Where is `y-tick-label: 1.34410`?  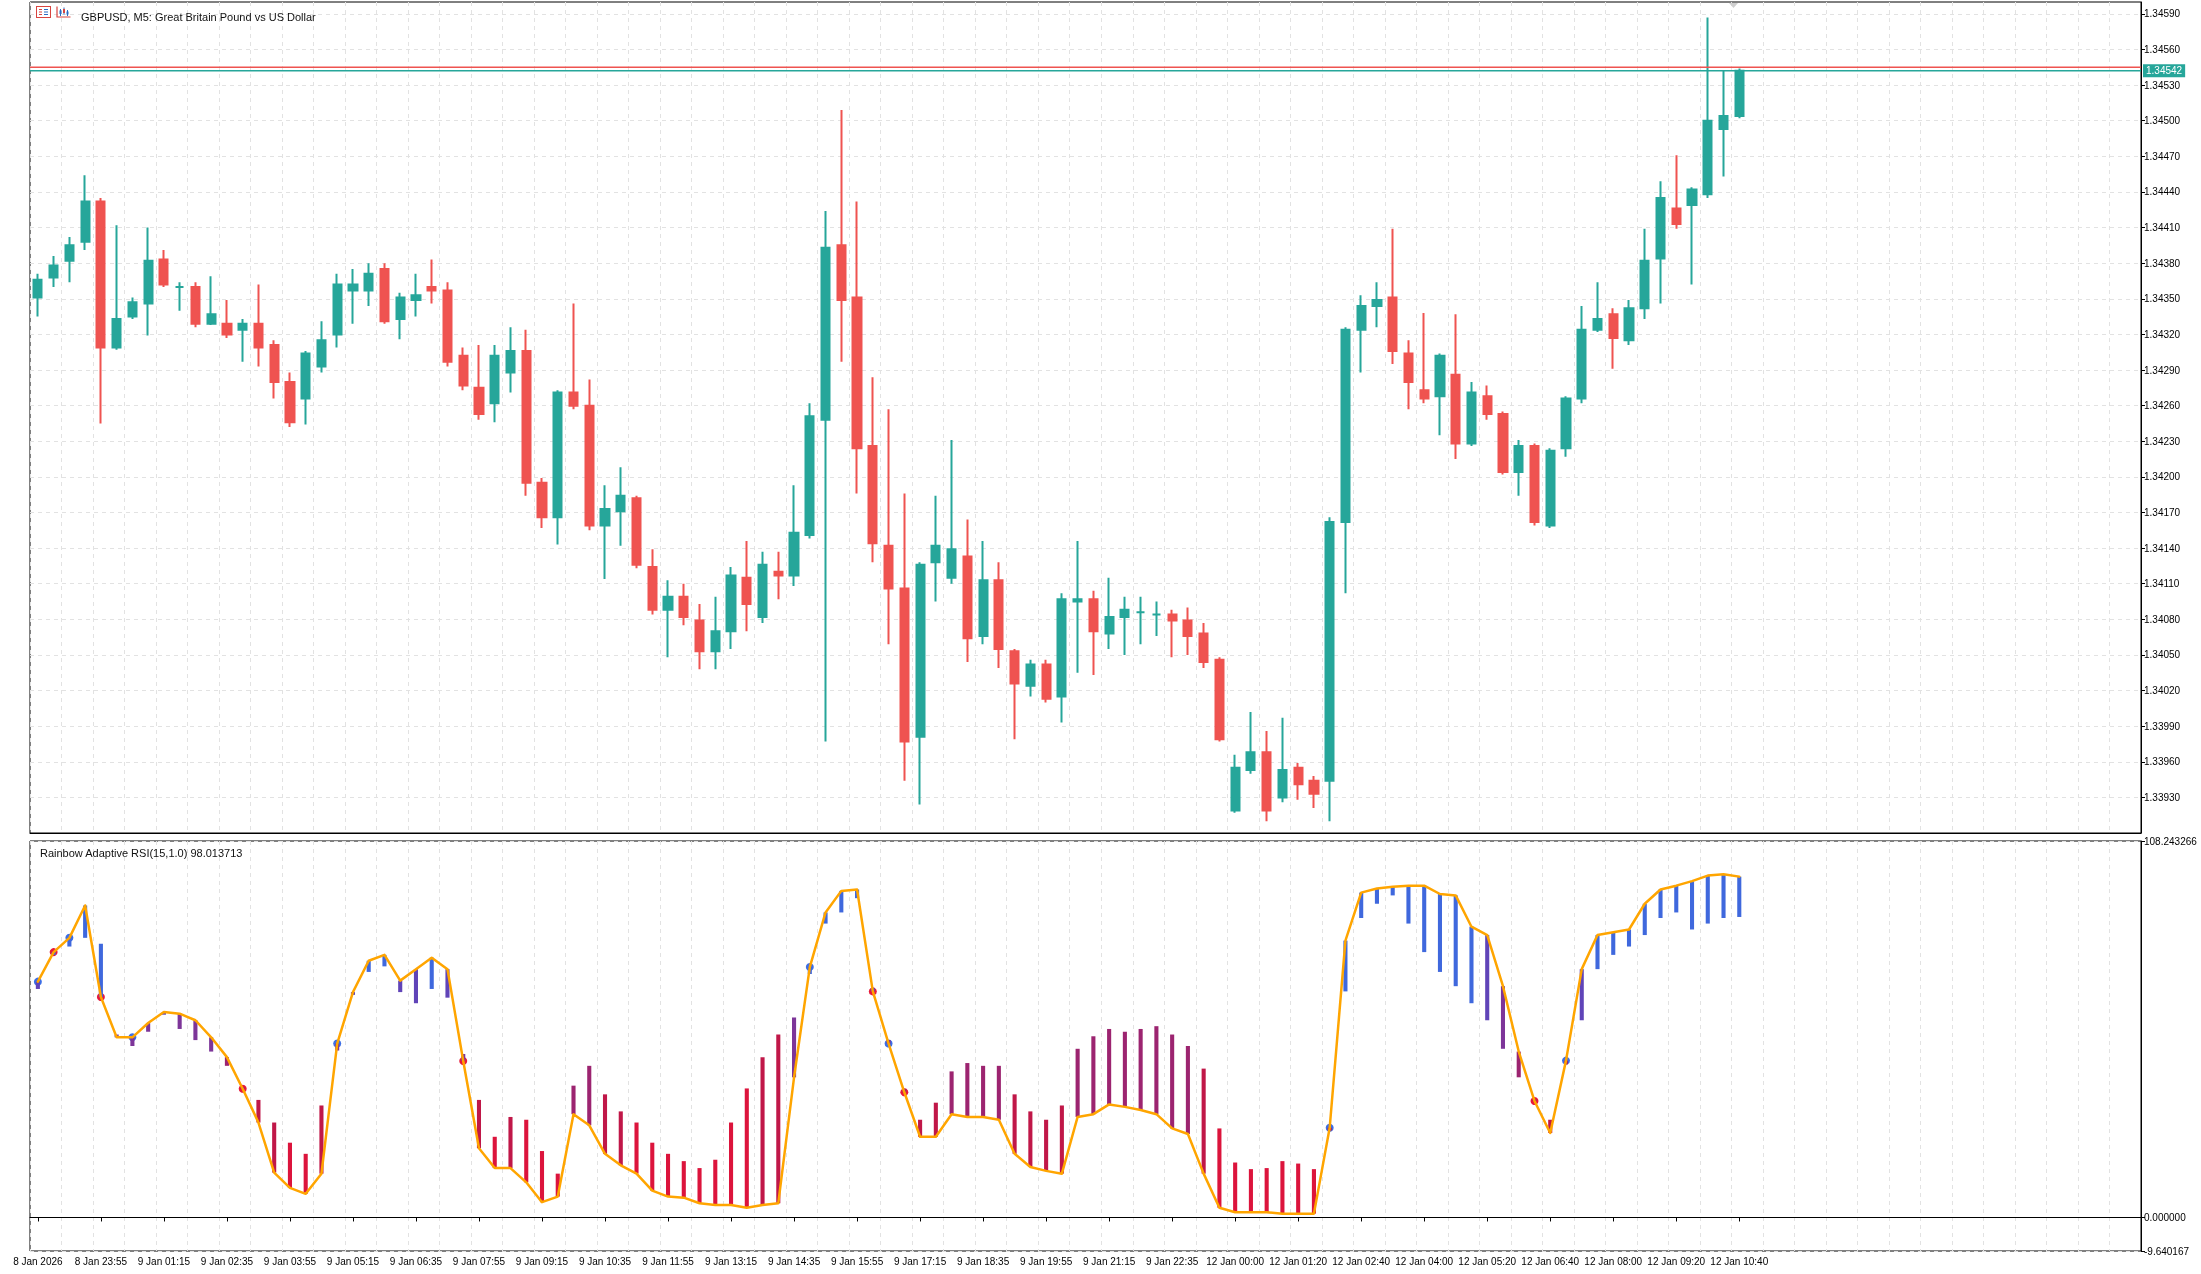
y-tick-label: 1.34410 is located at coordinates (2162, 228).